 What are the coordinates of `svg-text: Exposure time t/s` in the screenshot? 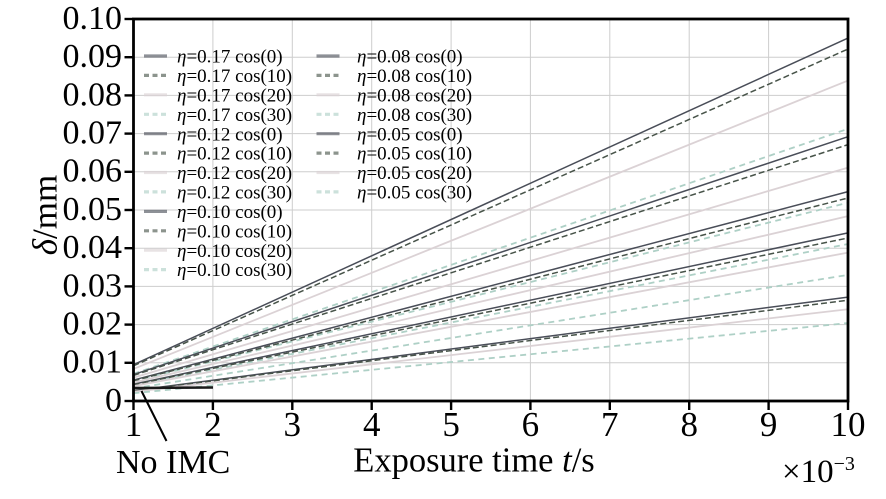 It's located at (473, 461).